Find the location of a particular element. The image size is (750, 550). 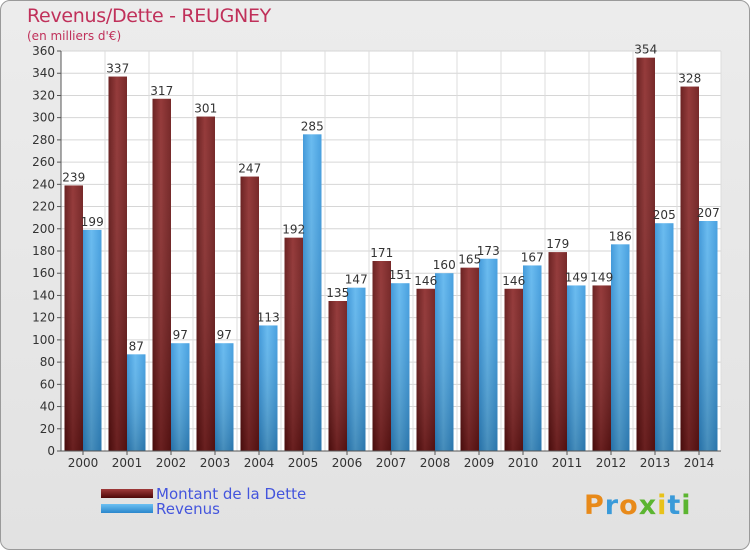

data-label-debt: 328 is located at coordinates (689, 79).